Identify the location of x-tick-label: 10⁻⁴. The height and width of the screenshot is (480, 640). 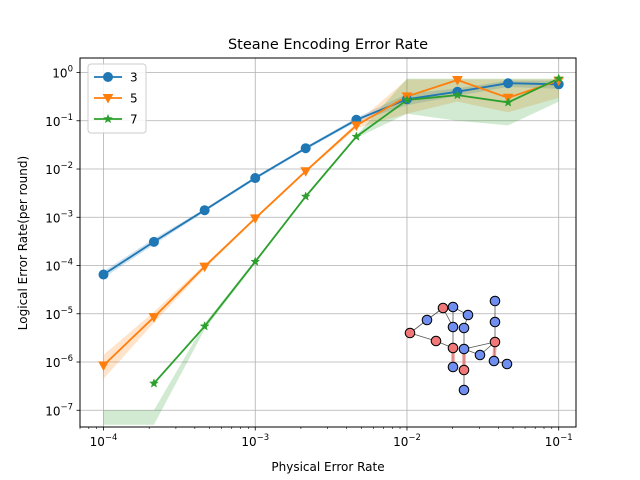
(104, 441).